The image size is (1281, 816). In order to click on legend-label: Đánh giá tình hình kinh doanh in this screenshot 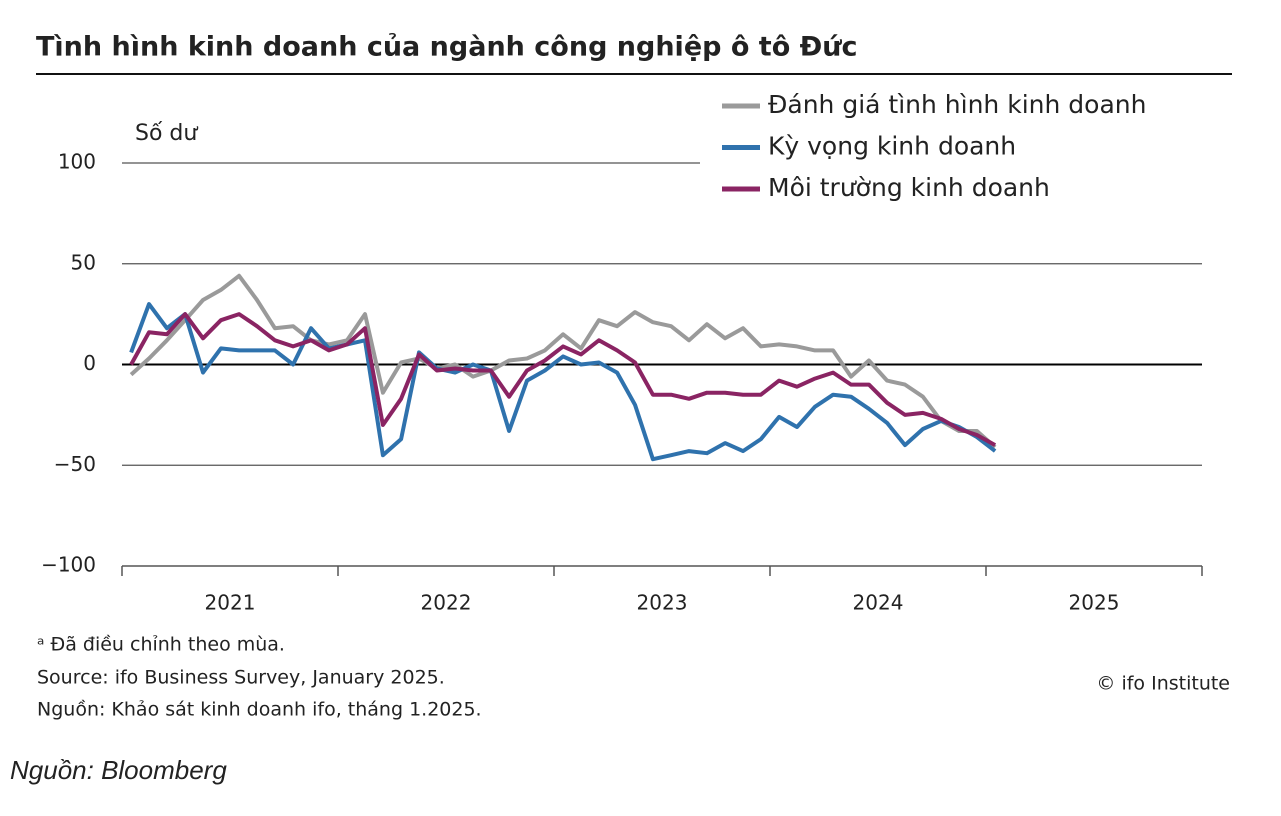, I will do `click(957, 104)`.